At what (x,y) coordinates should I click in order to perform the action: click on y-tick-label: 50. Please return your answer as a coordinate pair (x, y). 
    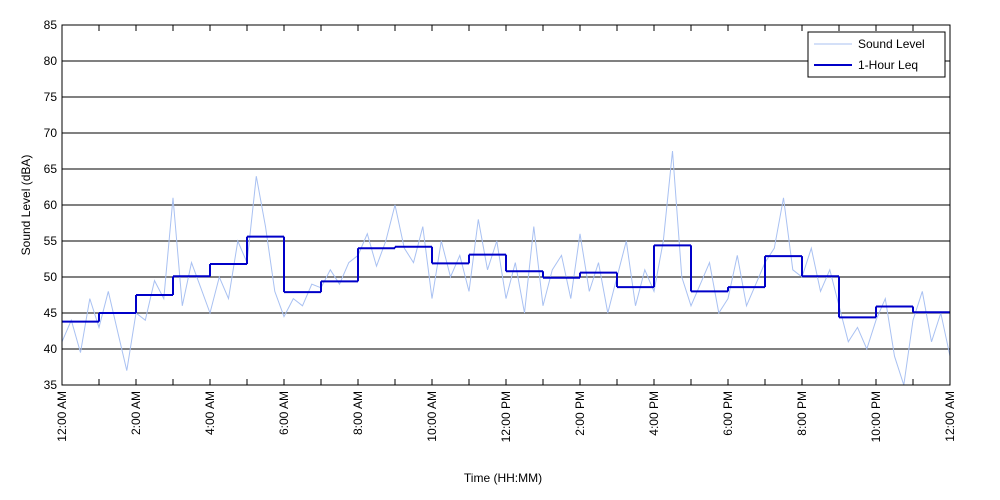
    Looking at the image, I should click on (51, 277).